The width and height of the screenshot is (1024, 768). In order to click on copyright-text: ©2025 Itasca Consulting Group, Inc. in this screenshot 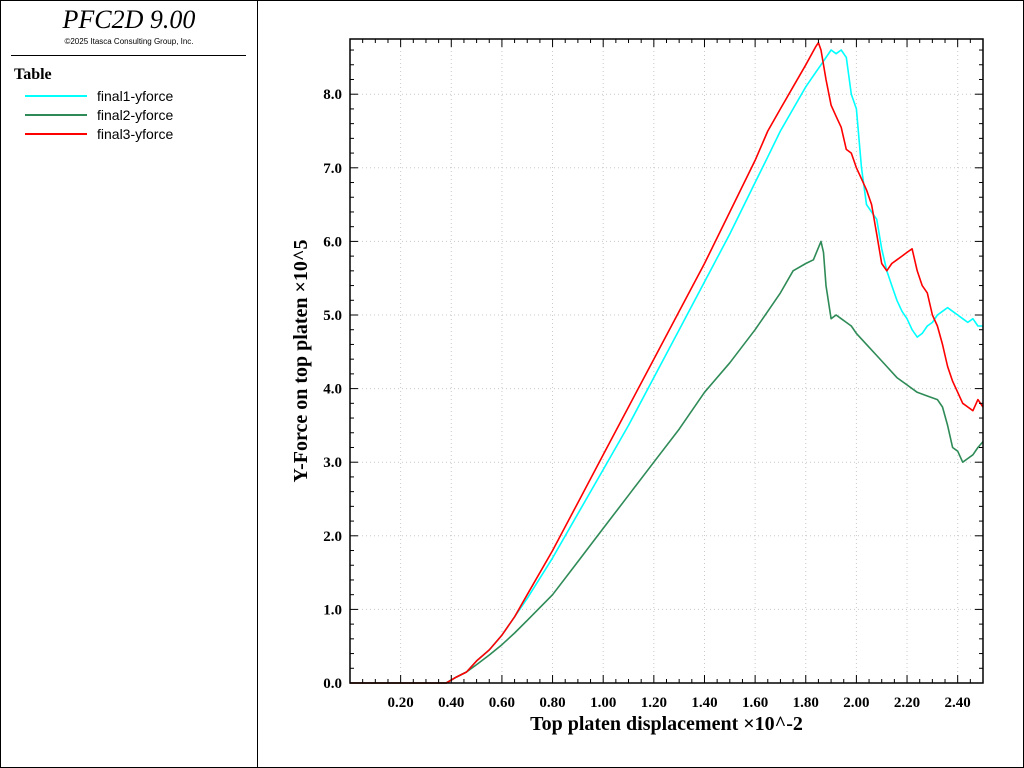, I will do `click(129, 41)`.